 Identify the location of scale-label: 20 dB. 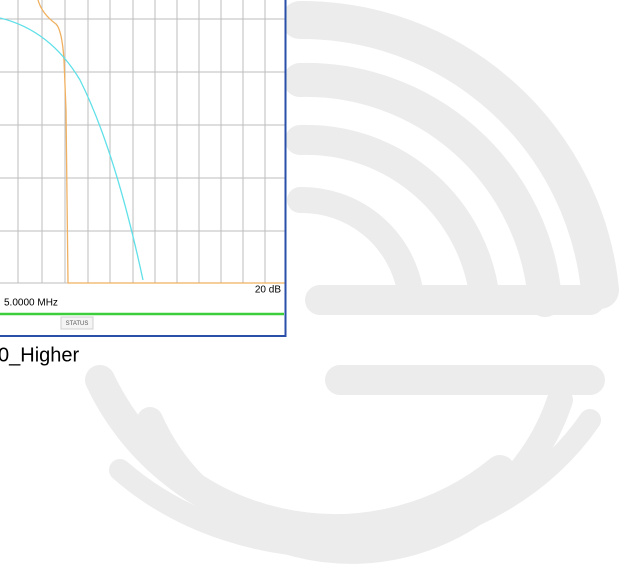
(268, 290).